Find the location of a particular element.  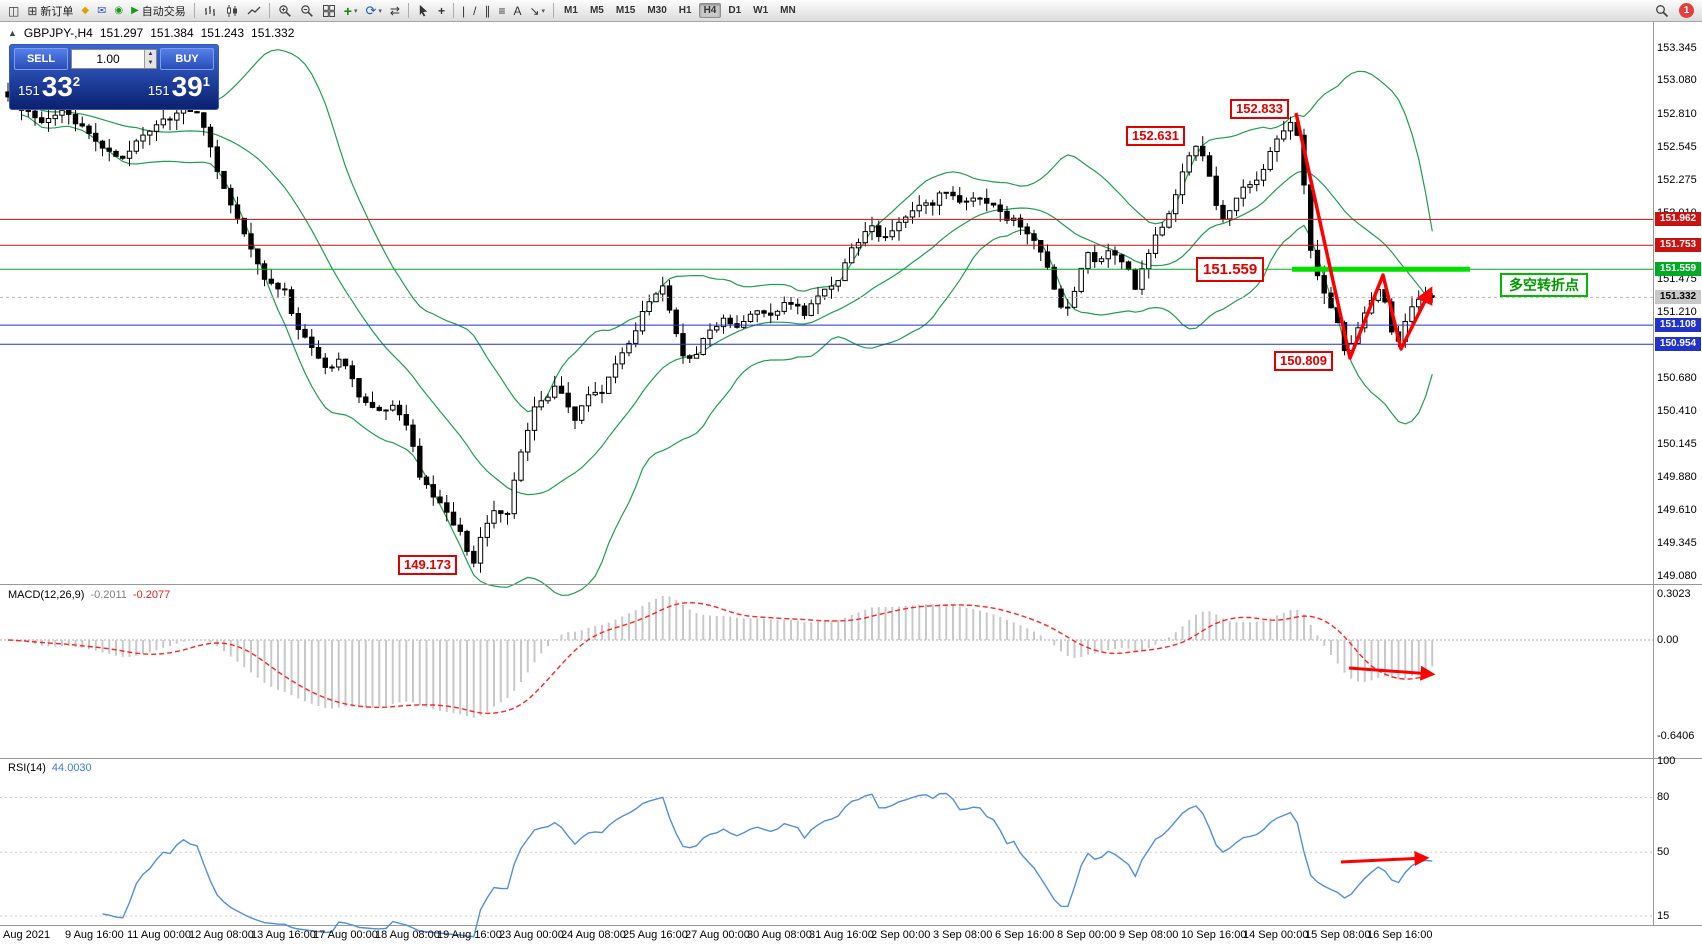

rsi-name: RSI(14) is located at coordinates (27, 768).